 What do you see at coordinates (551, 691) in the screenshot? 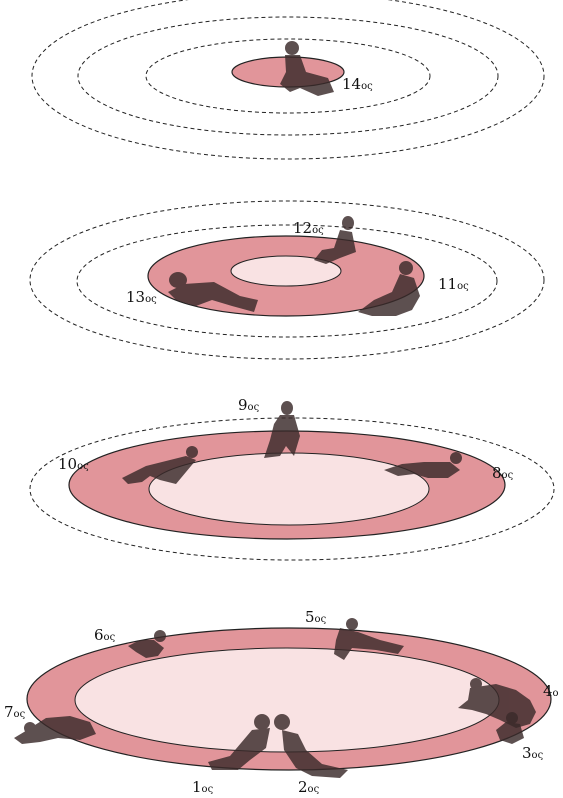
I see `label-4: 4ο` at bounding box center [551, 691].